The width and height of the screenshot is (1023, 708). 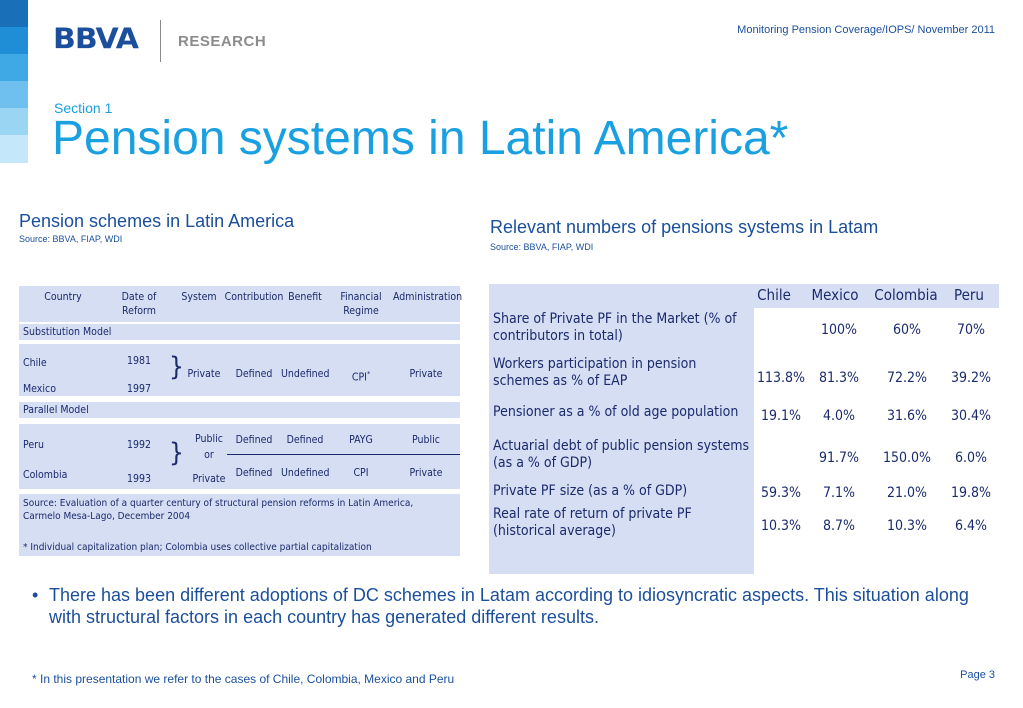 I want to click on notes-bg, so click(x=239, y=525).